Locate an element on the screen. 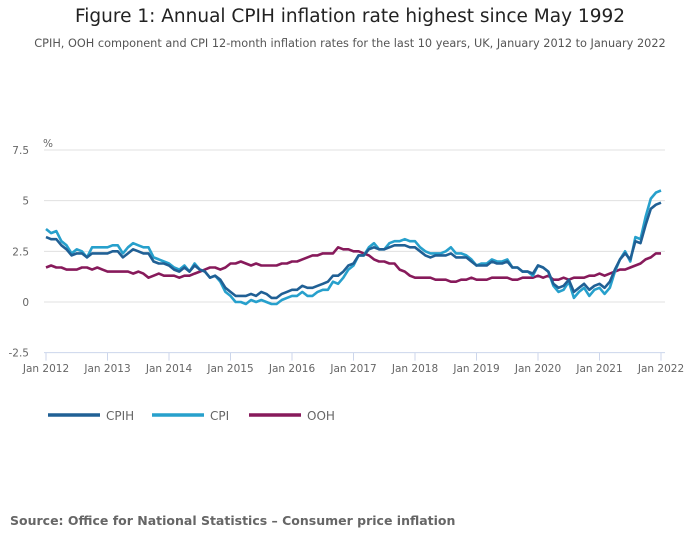 This screenshot has height=549, width=700. x-tick-label: Jan 2013 is located at coordinates (106, 369).